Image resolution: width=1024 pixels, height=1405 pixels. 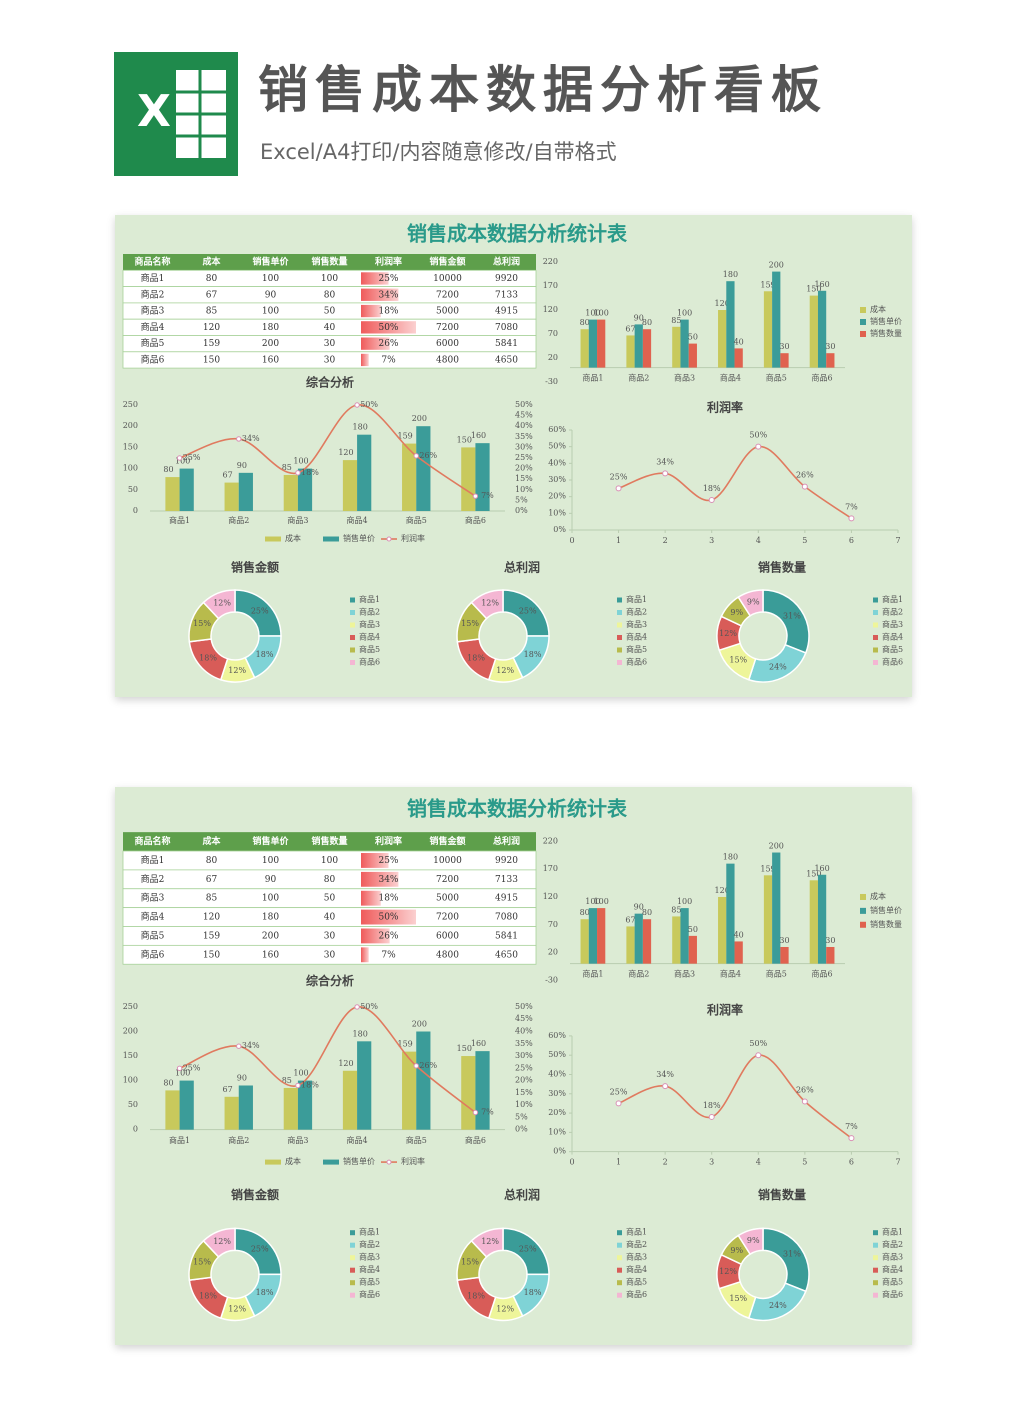 What do you see at coordinates (212, 880) in the screenshot?
I see `table-cell: 67` at bounding box center [212, 880].